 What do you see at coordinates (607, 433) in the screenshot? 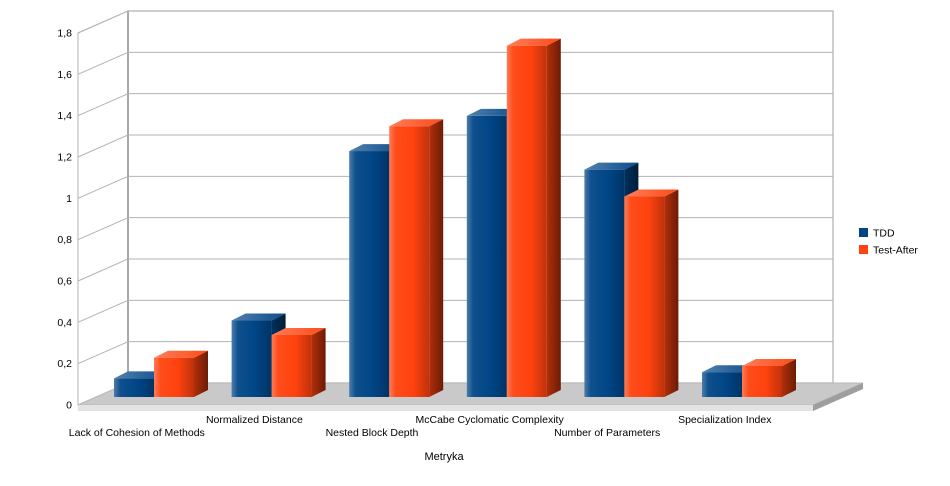
I see `category-label: Number of Parameters` at bounding box center [607, 433].